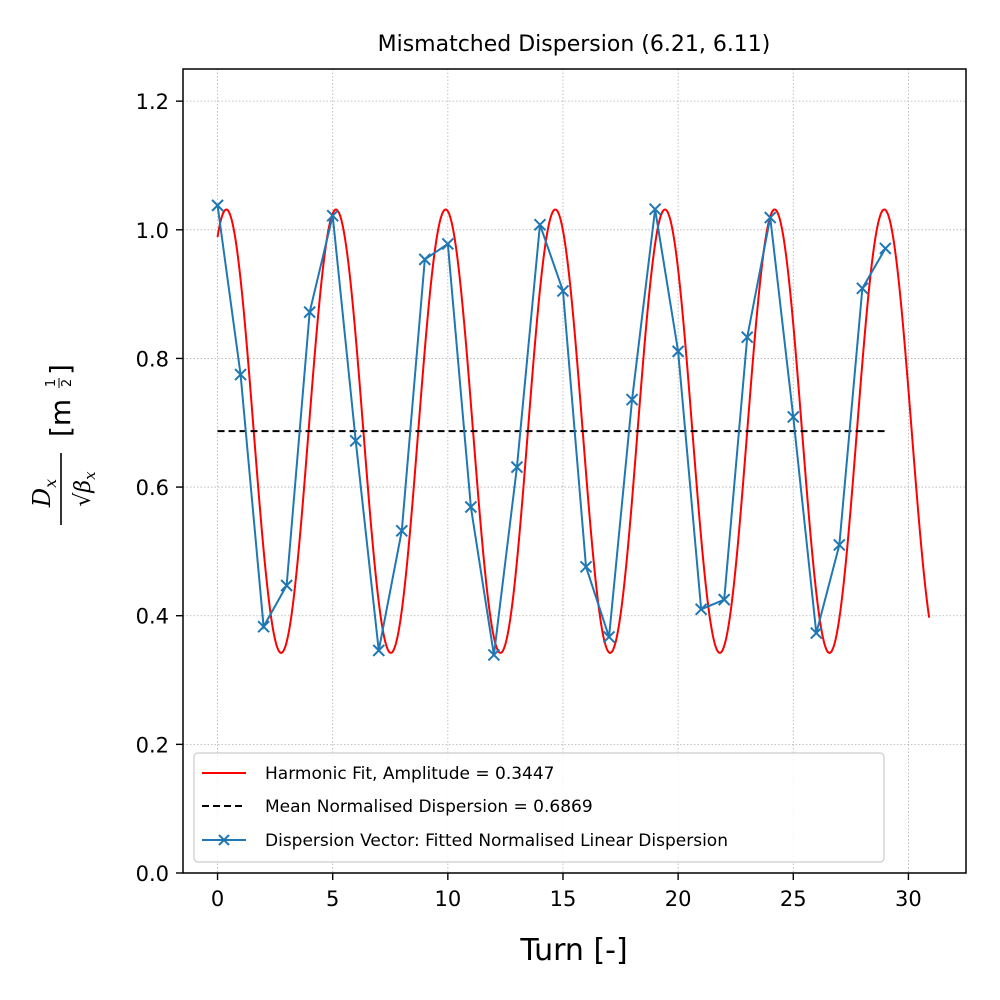  I want to click on y-label-exp-num: 1, so click(51, 383).